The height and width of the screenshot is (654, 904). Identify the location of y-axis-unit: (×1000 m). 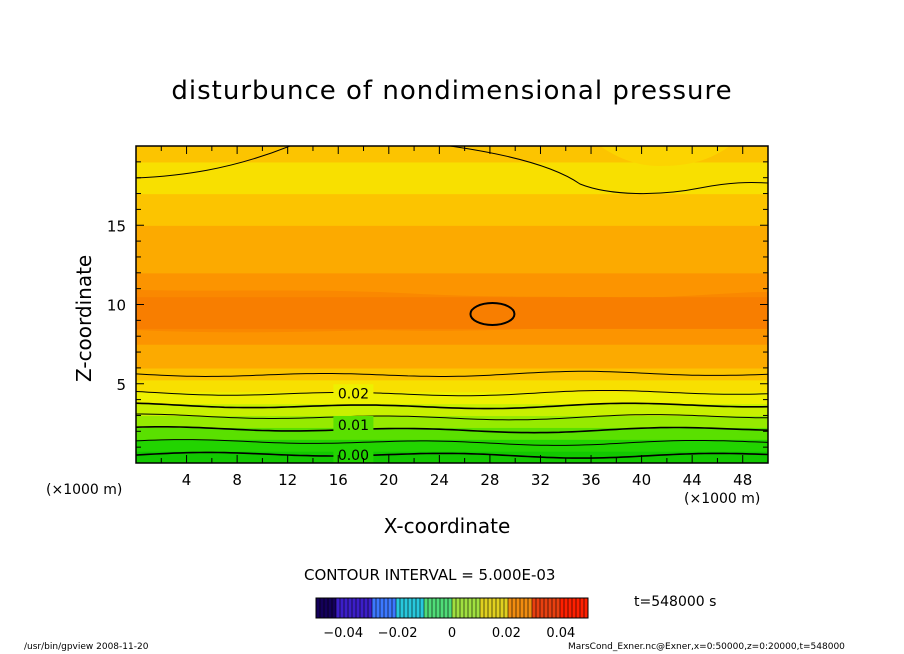
(84, 490).